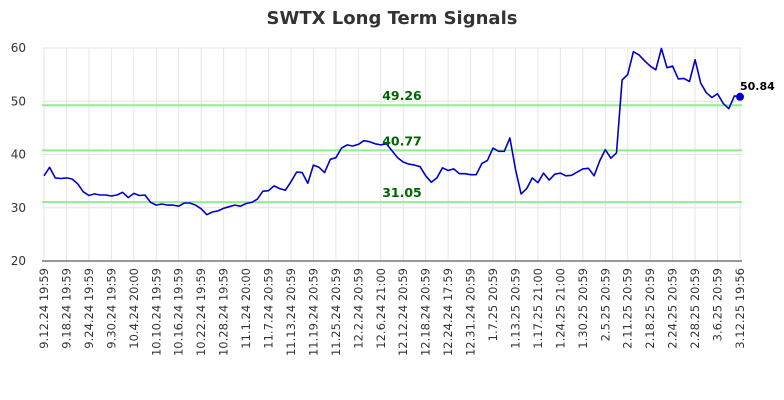 The height and width of the screenshot is (400, 784). What do you see at coordinates (18, 101) in the screenshot?
I see `y-tick-label: 50` at bounding box center [18, 101].